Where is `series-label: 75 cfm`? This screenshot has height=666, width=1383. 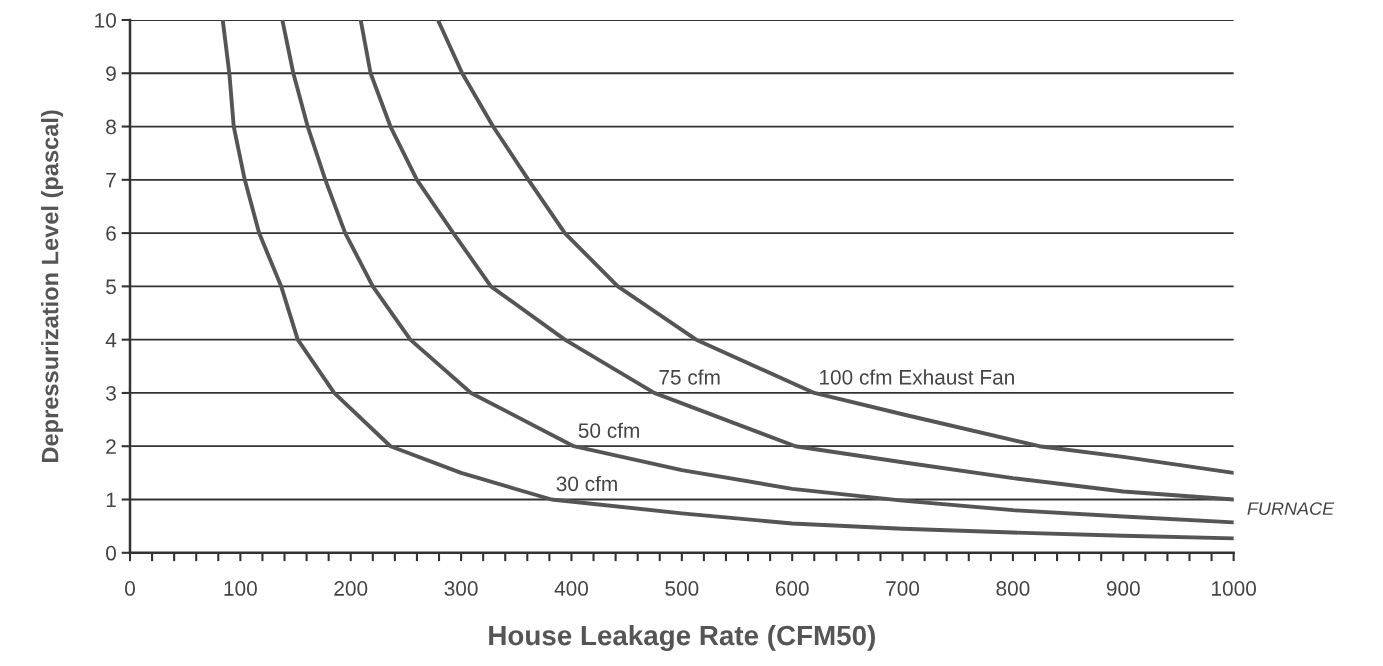
series-label: 75 cfm is located at coordinates (689, 377).